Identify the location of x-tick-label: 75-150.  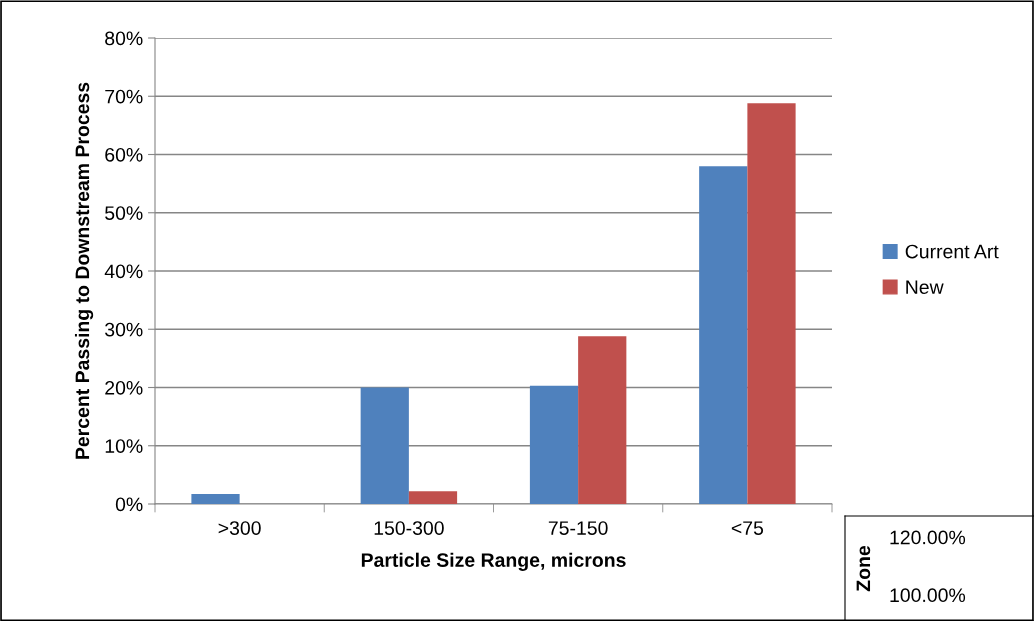
(578, 528).